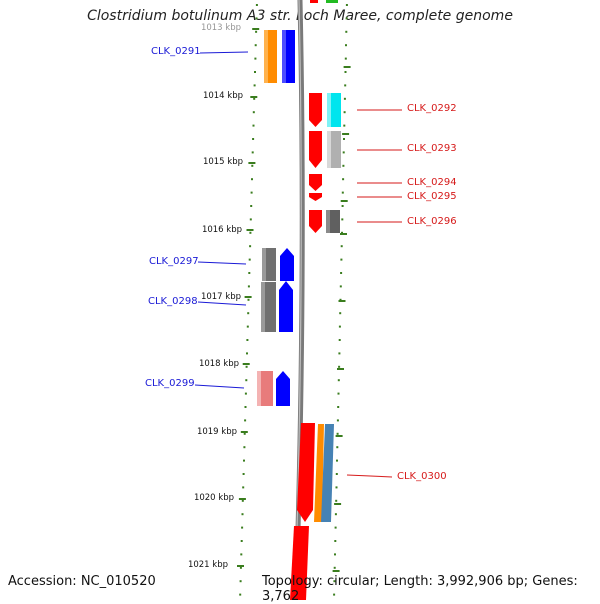 This screenshot has height=604, width=600. Describe the element at coordinates (170, 383) in the screenshot. I see `gene-label-CLK_0299: CLK_0299` at that location.